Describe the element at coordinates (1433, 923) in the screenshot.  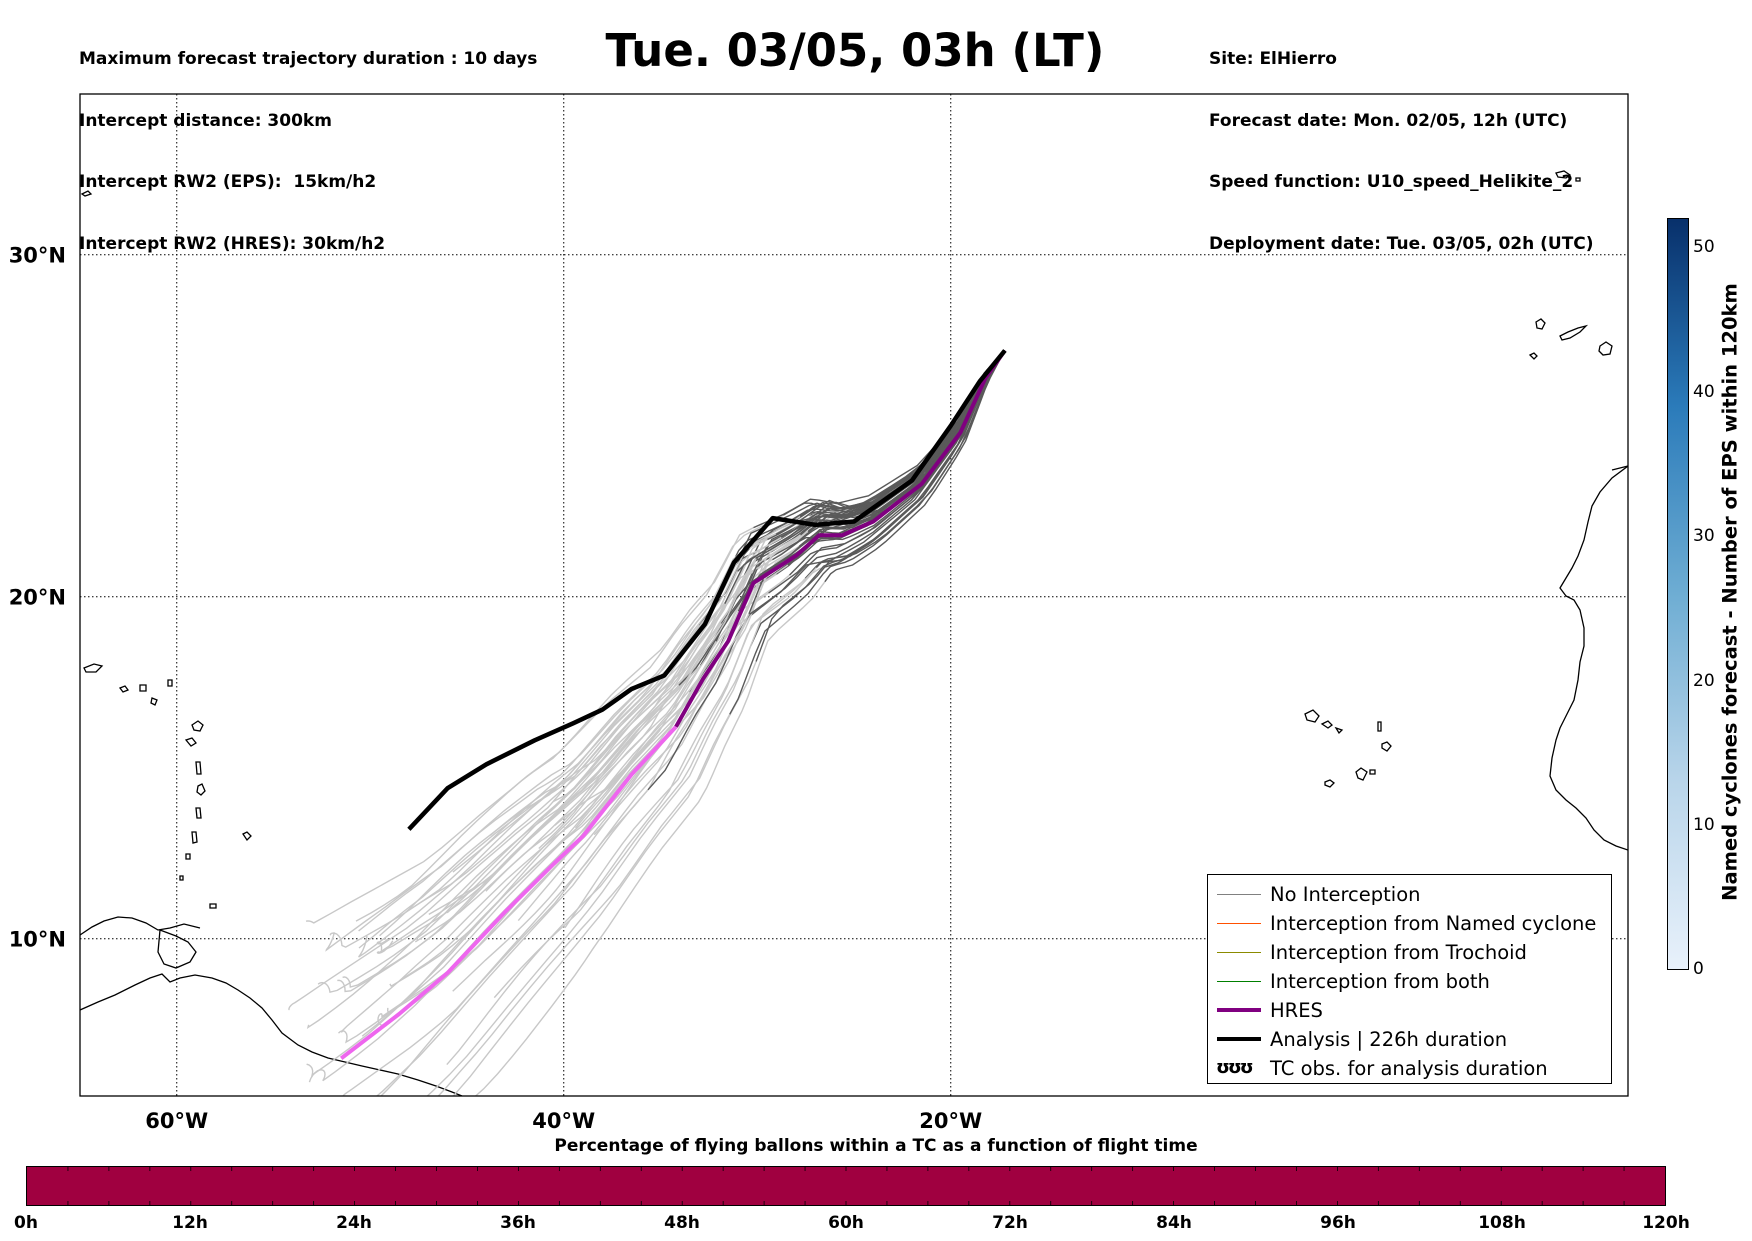
I see `legend-label: Interception from Named cyclone` at that location.